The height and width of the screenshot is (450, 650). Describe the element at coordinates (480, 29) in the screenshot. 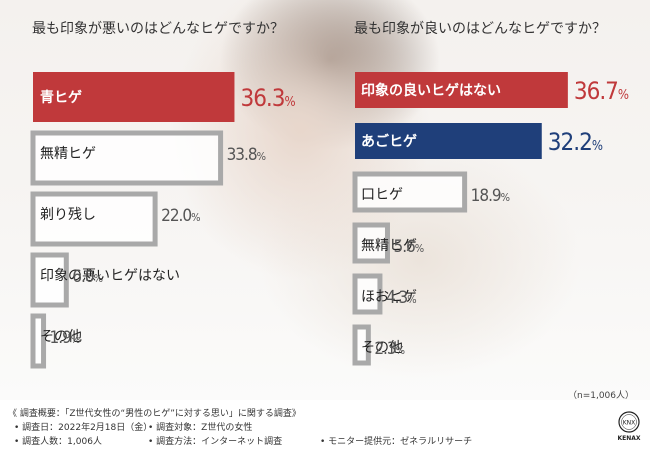

I see `right-chart-title: 最も印象が良いのはどんなヒゲですか？` at that location.